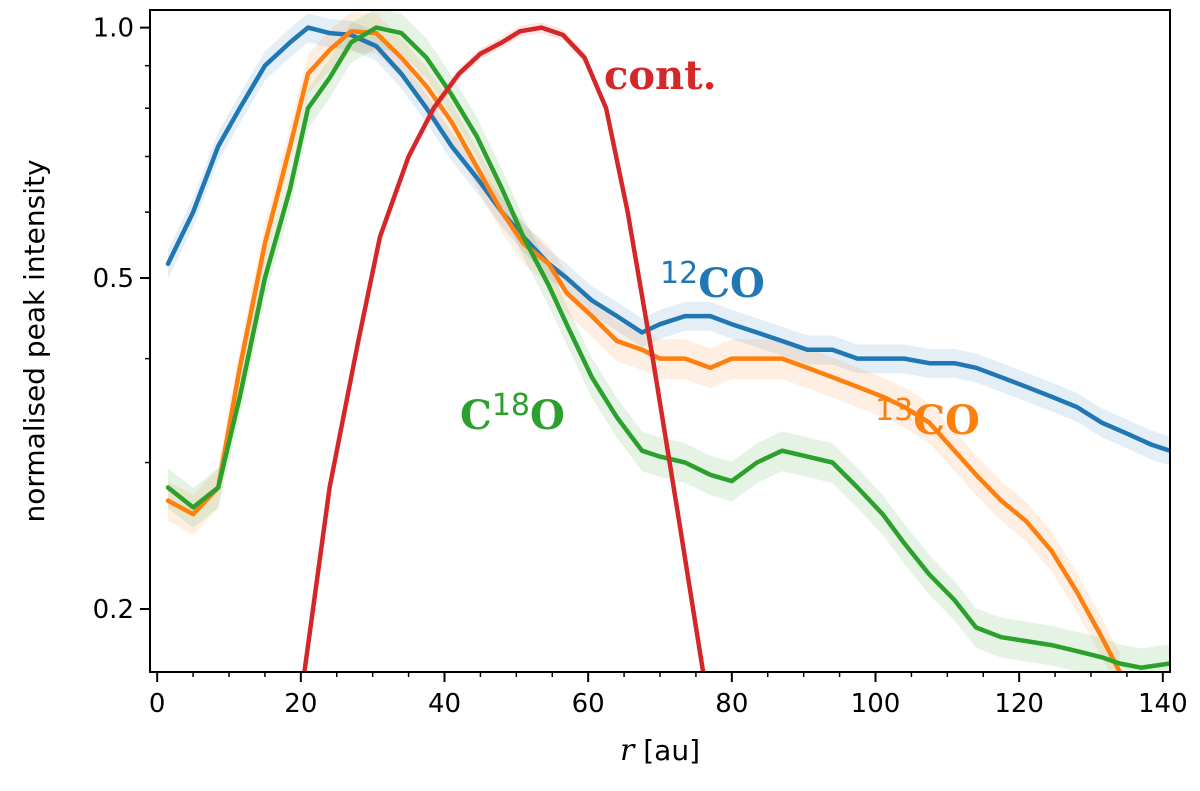 Image resolution: width=1200 pixels, height=791 pixels. Describe the element at coordinates (667, 750) in the screenshot. I see `x-axis-label-unit: [au]` at that location.